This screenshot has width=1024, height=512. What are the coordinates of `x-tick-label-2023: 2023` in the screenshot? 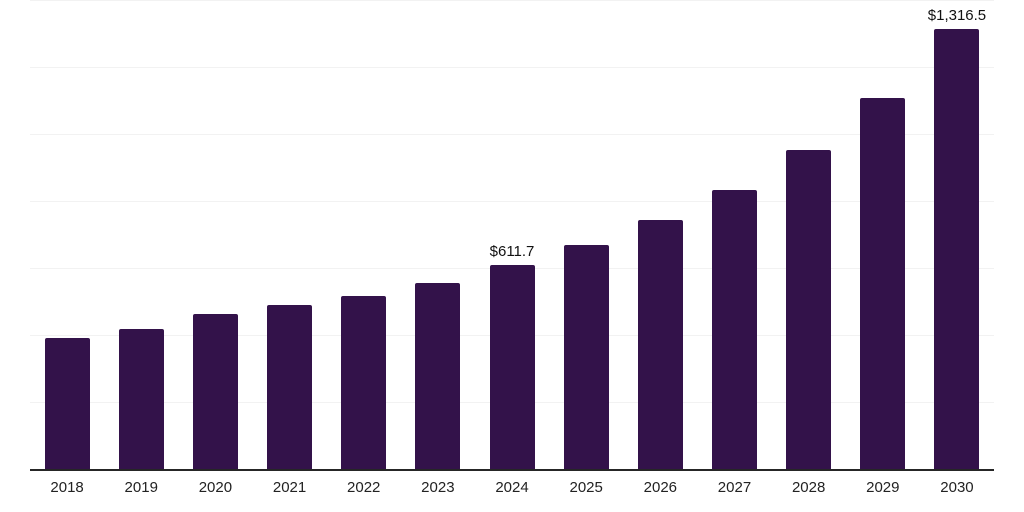 It's located at (438, 487).